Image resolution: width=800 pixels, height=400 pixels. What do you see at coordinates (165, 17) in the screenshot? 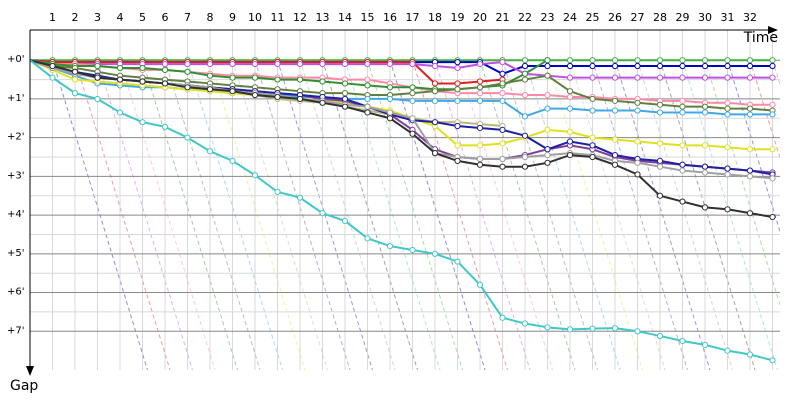
I see `x-tick-label: 6` at bounding box center [165, 17].